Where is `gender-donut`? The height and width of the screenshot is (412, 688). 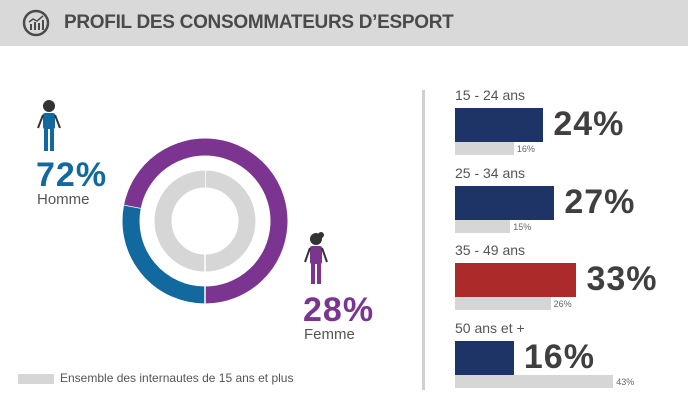 gender-donut is located at coordinates (205, 221).